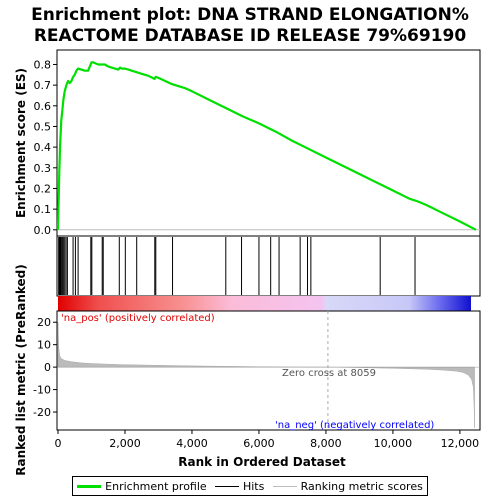 The image size is (500, 500). I want to click on pos-correlated-label: 'na_pos' (positively correlated), so click(138, 318).